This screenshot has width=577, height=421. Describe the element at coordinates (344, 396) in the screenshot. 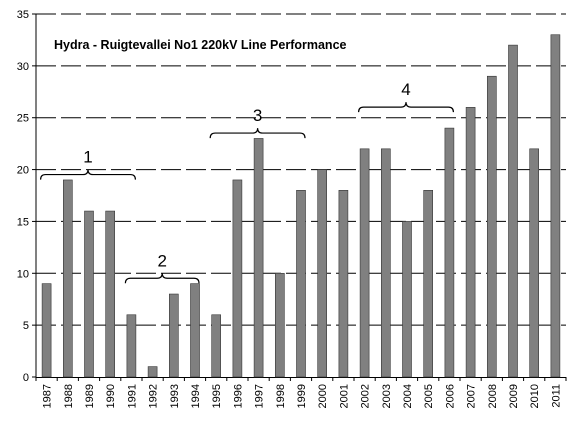

I see `x-tick-label: 2001` at that location.